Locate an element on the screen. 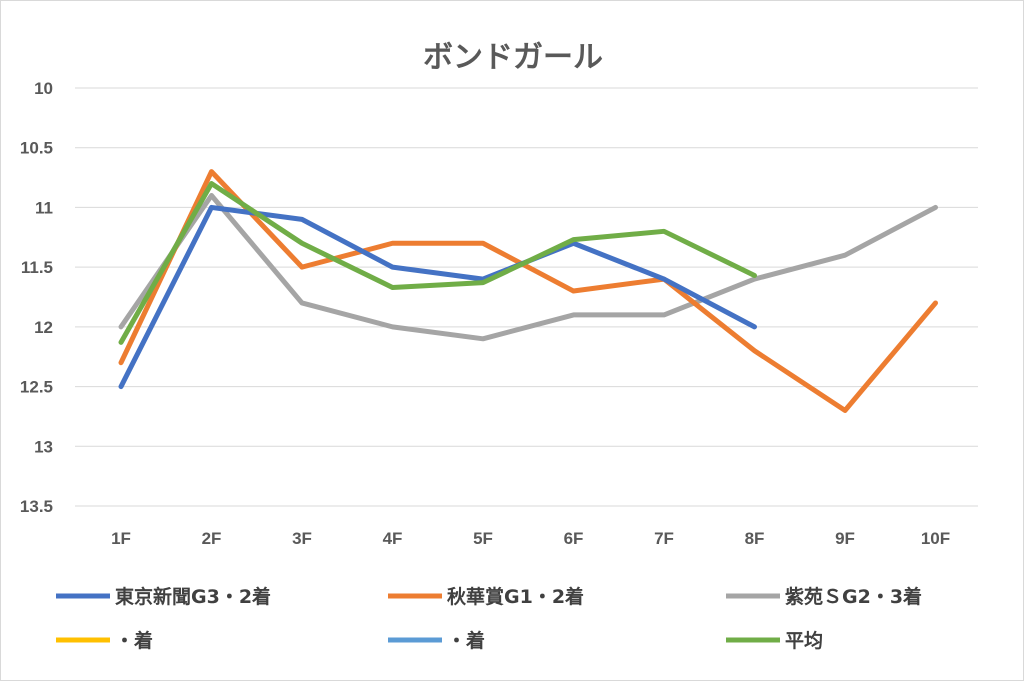 This screenshot has width=1024, height=682. y-axis-ticks: 10 10.5 11 11.5 12 12.5 13 13.5 is located at coordinates (36, 297).